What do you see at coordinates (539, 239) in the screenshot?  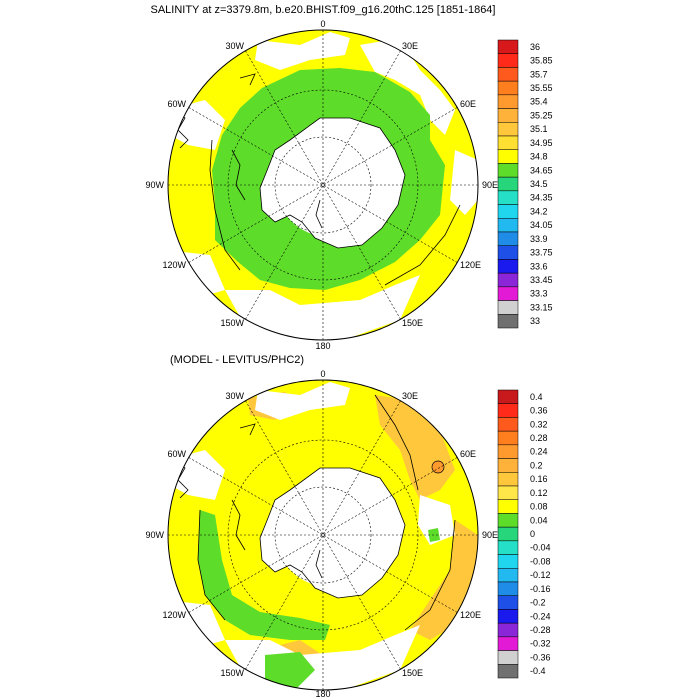 I see `colorbar-label: 33.9` at bounding box center [539, 239].